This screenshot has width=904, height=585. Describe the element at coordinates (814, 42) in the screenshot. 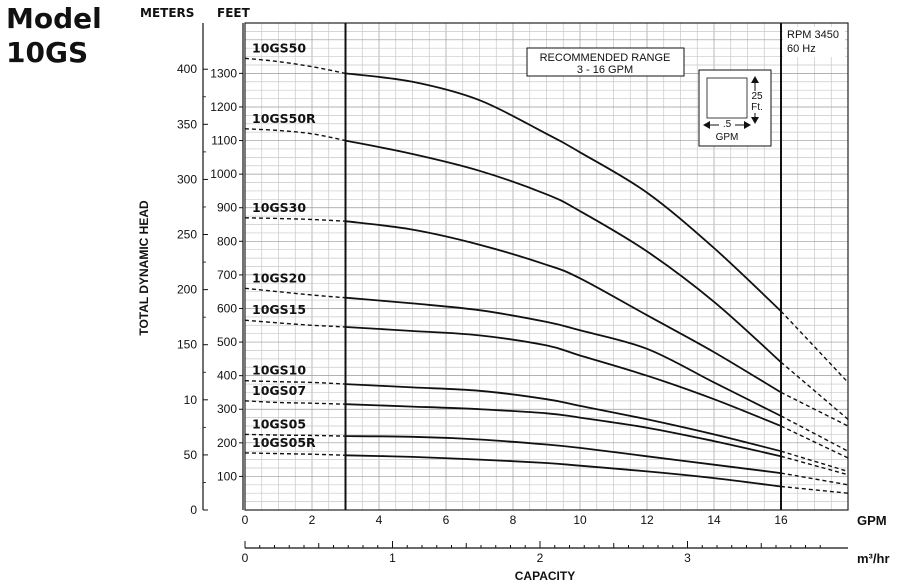

I see `rpm-note-background` at that location.